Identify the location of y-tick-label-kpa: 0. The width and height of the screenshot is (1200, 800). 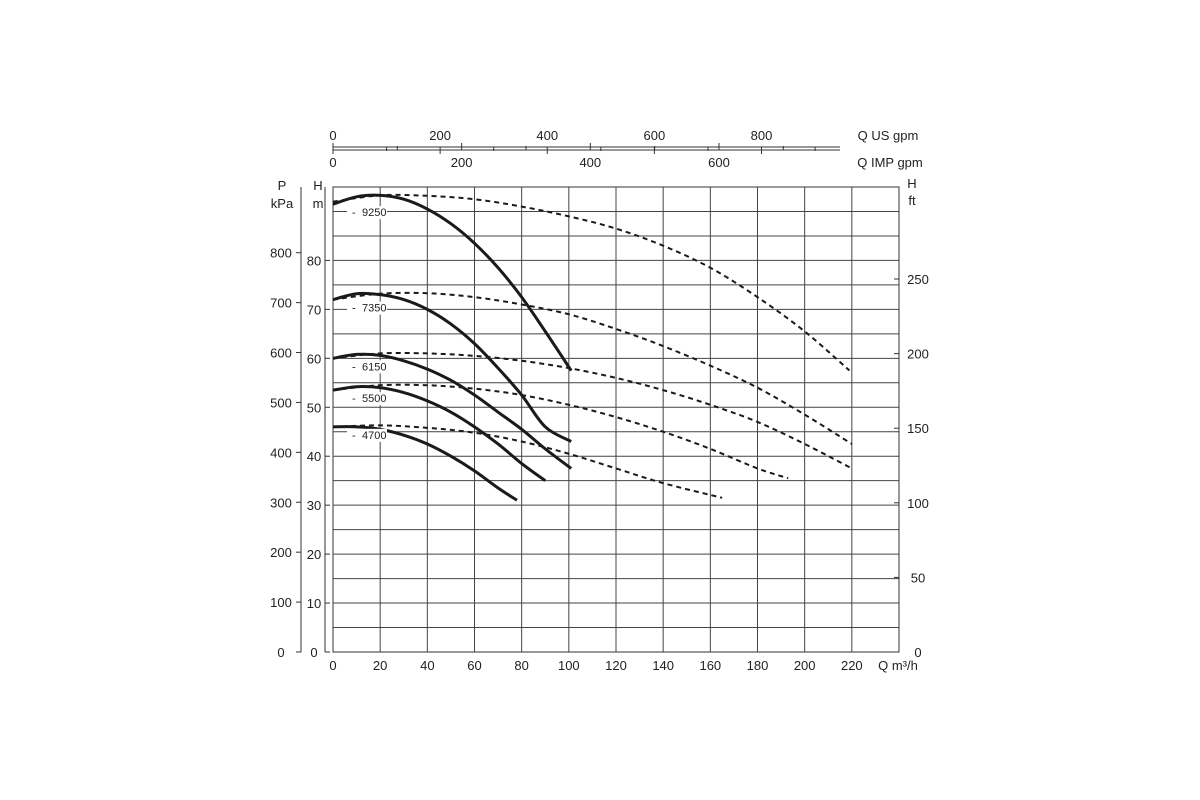
(280, 652).